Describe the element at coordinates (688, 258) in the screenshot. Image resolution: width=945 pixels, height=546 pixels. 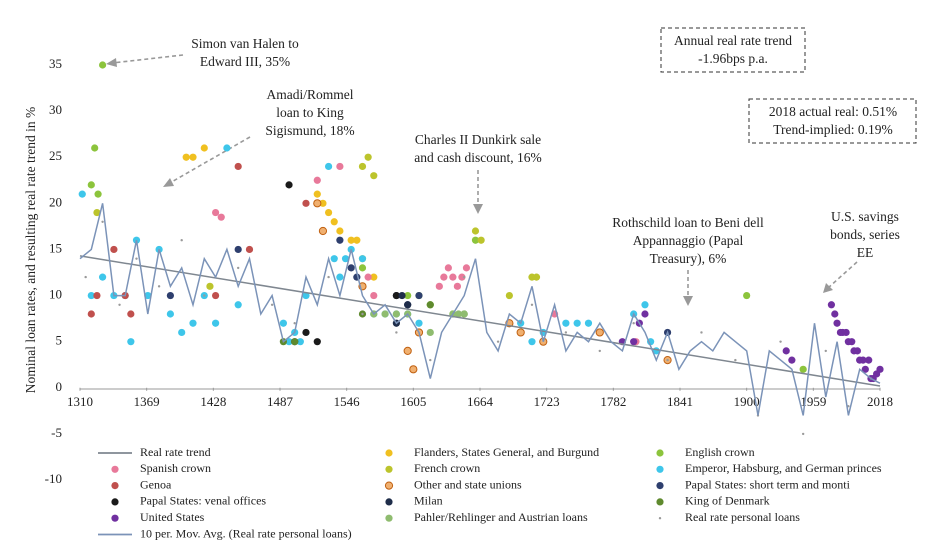
I see `annotation: Treasury), 6%` at that location.